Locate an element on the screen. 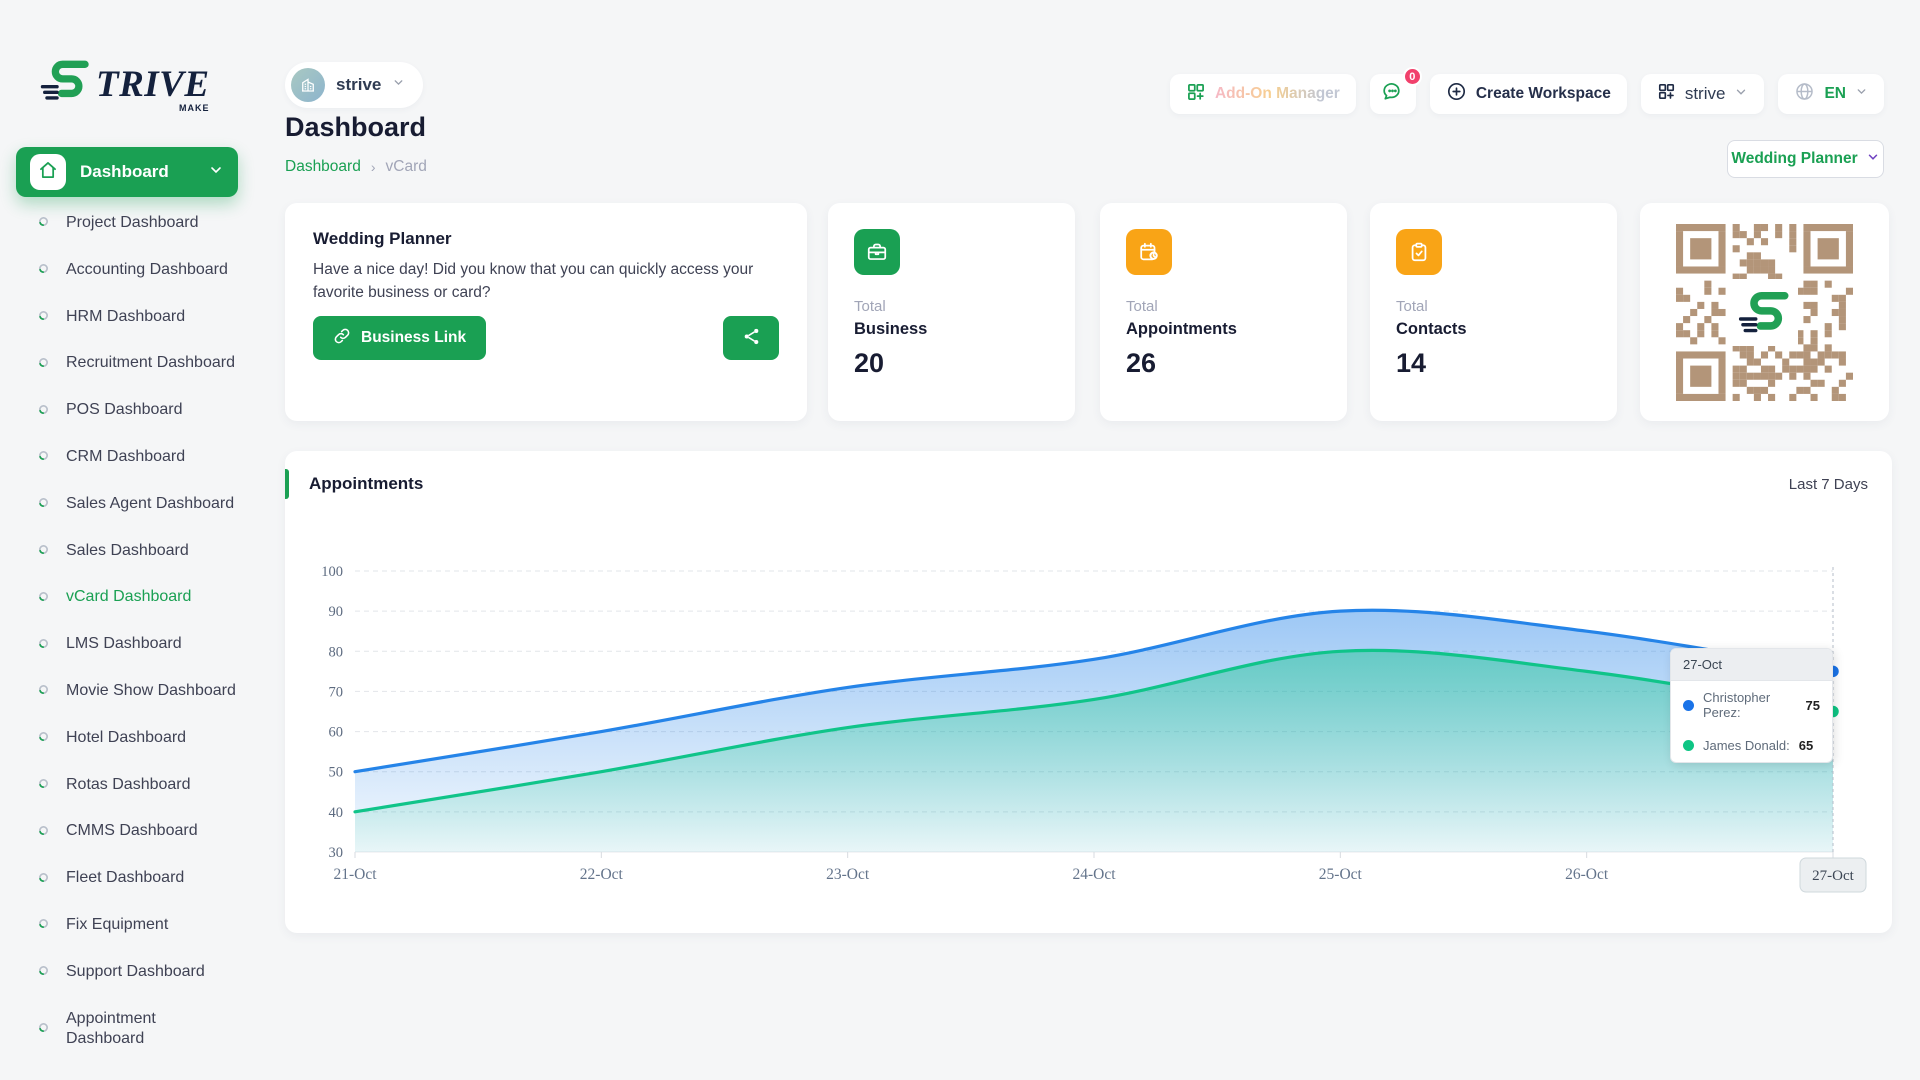 This screenshot has width=1920, height=1080. sidebar-item-label: Sales Agent Dashboard is located at coordinates (150, 503).